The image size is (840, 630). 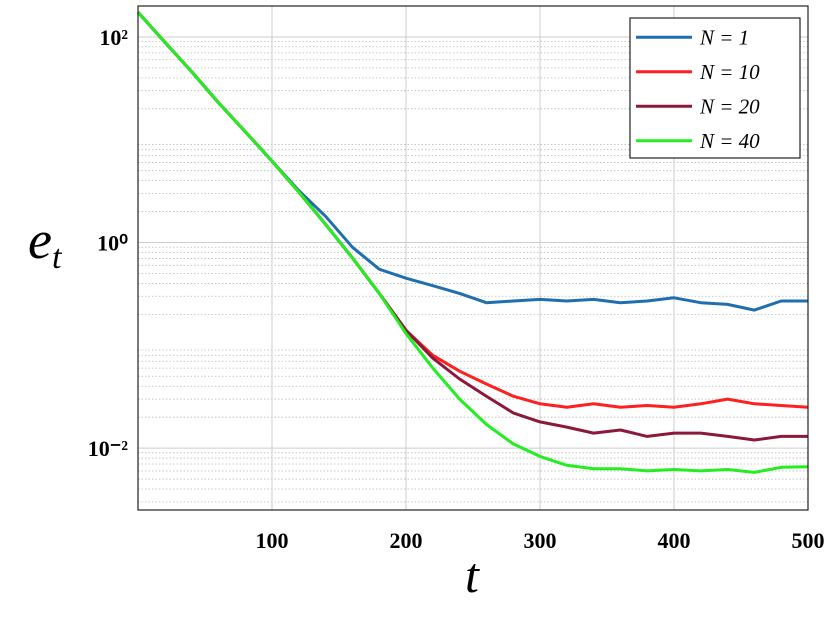 What do you see at coordinates (108, 448) in the screenshot?
I see `y-tick-label: 10⁻²` at bounding box center [108, 448].